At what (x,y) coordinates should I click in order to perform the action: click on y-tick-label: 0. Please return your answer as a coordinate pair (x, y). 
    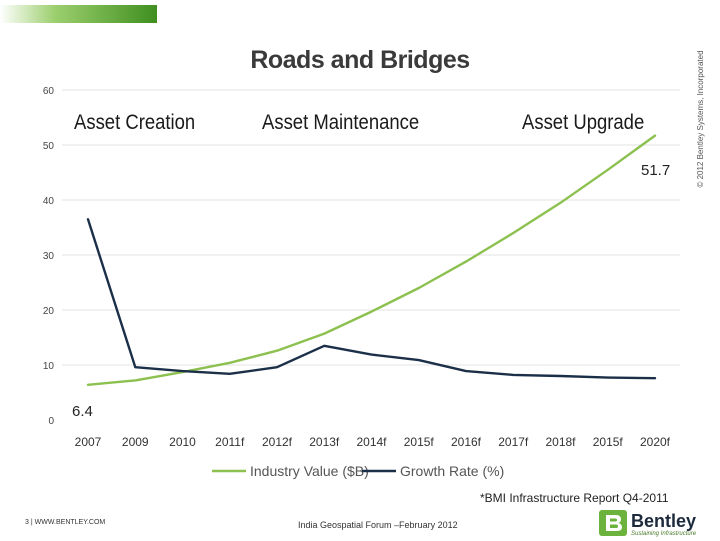
    Looking at the image, I should click on (51, 421).